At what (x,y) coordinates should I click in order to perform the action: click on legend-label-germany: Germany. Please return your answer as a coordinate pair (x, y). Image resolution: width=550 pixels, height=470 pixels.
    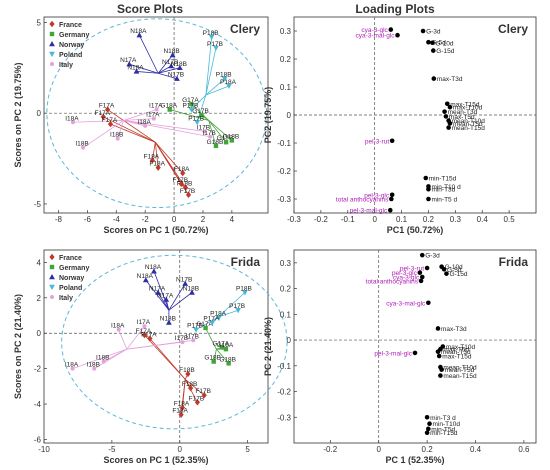
    Looking at the image, I should click on (74, 35).